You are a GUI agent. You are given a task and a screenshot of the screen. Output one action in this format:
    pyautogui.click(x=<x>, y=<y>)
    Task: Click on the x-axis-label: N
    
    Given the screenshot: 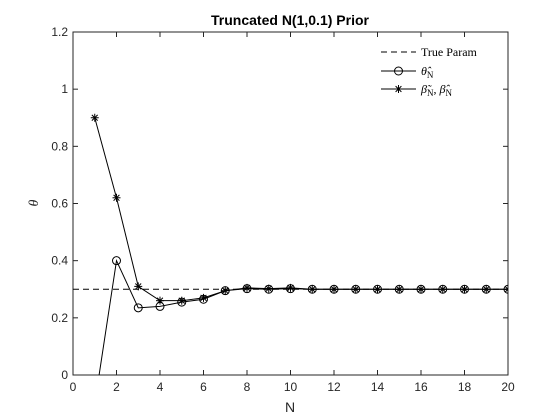 What is the action you would take?
    pyautogui.click(x=290, y=407)
    